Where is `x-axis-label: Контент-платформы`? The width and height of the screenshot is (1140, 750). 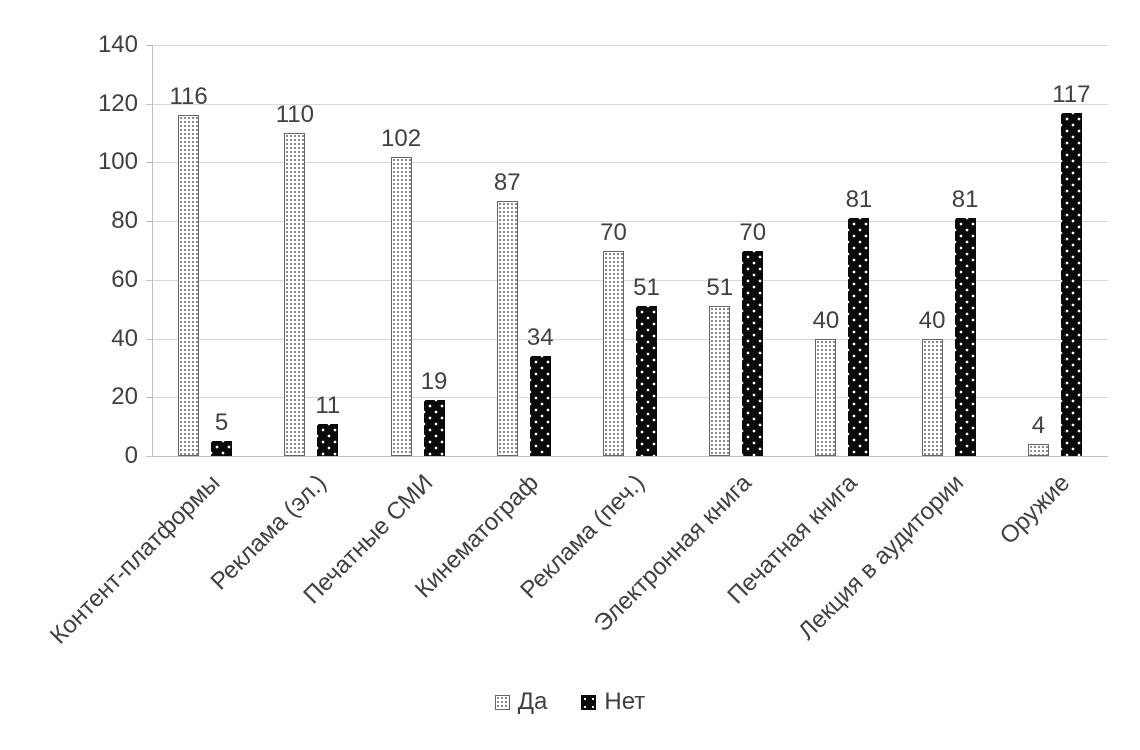 x-axis-label: Контент-платформы is located at coordinates (135, 559).